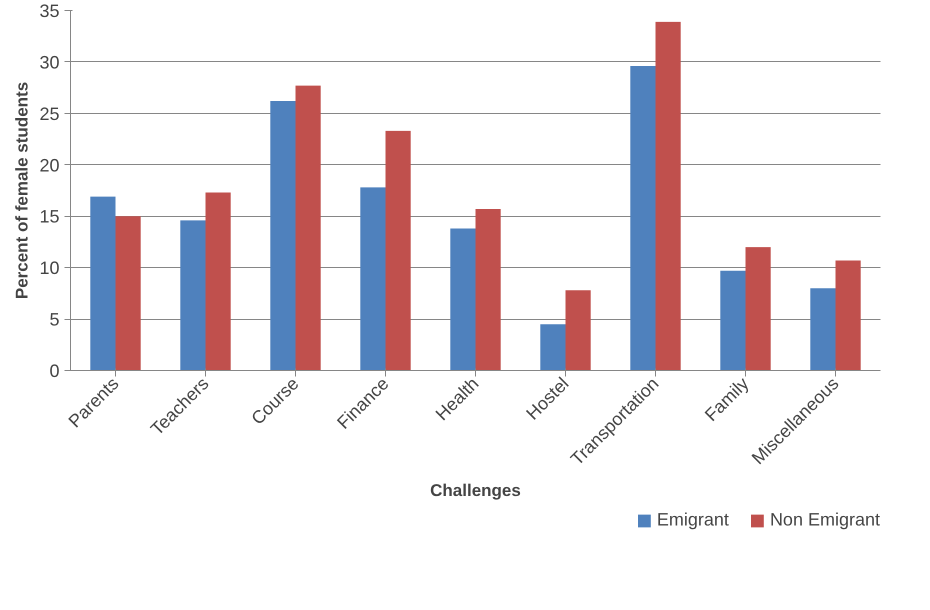 The height and width of the screenshot is (610, 930). What do you see at coordinates (49, 268) in the screenshot?
I see `y-tick-label: 10` at bounding box center [49, 268].